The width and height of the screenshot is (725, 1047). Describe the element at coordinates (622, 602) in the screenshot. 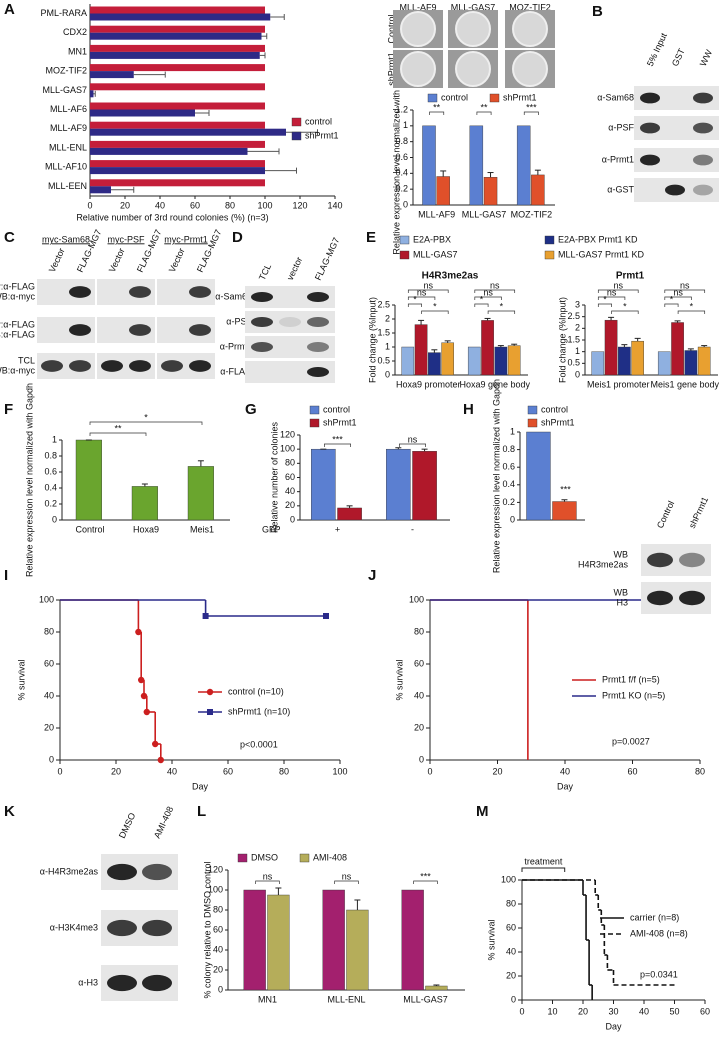

I see `row-label: H3` at that location.